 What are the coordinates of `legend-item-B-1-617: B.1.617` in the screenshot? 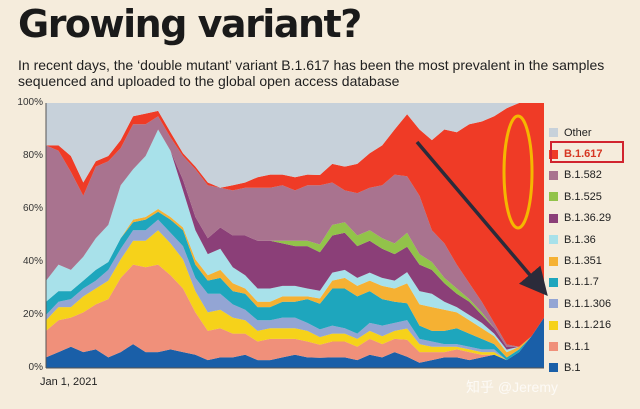 It's located at (591, 153).